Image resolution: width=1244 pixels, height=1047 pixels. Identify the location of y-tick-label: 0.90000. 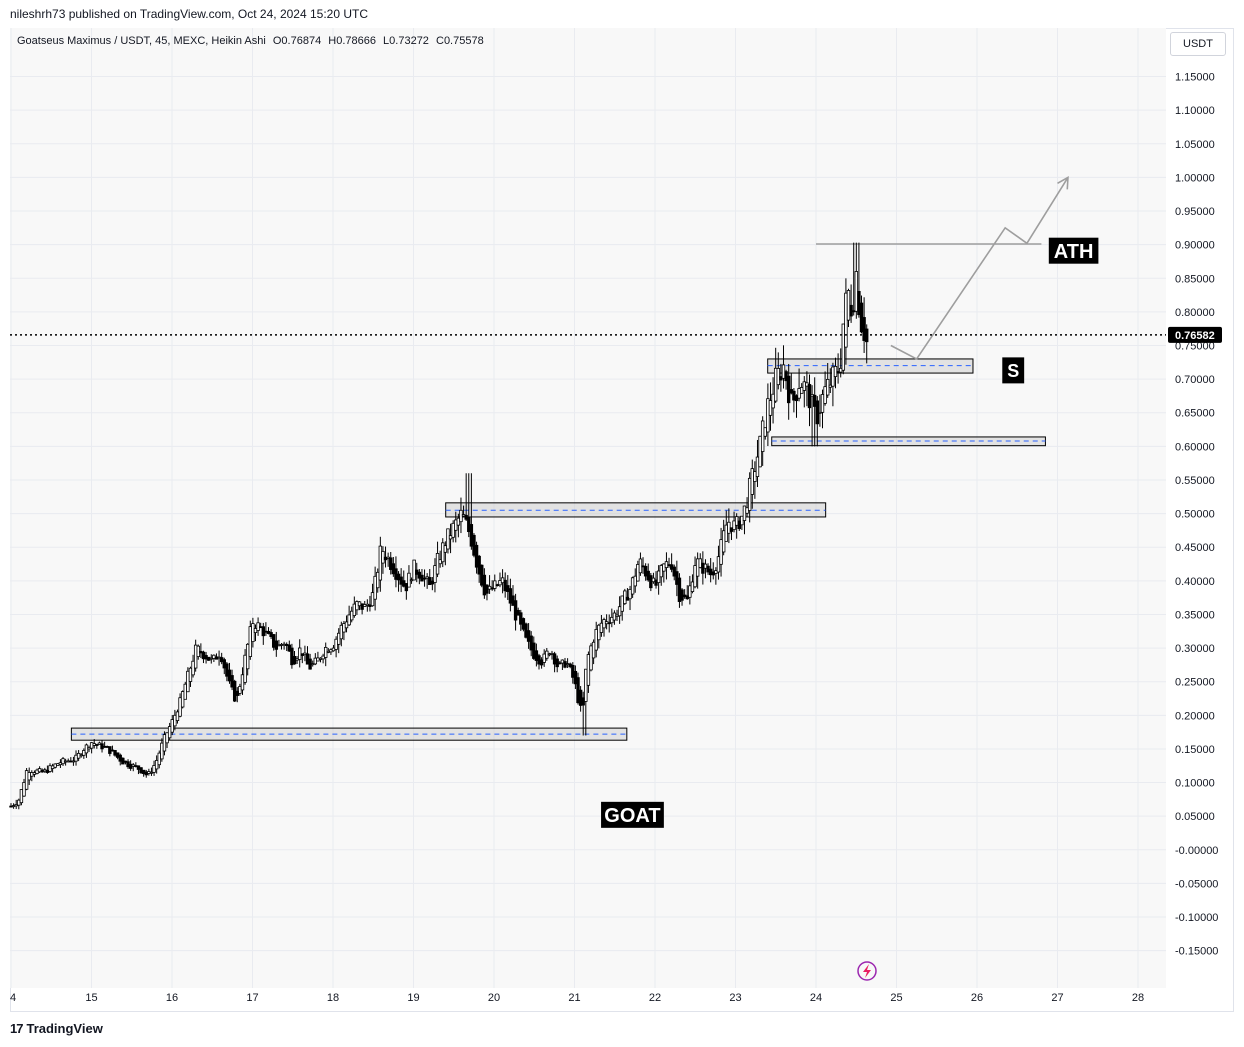
(1195, 246).